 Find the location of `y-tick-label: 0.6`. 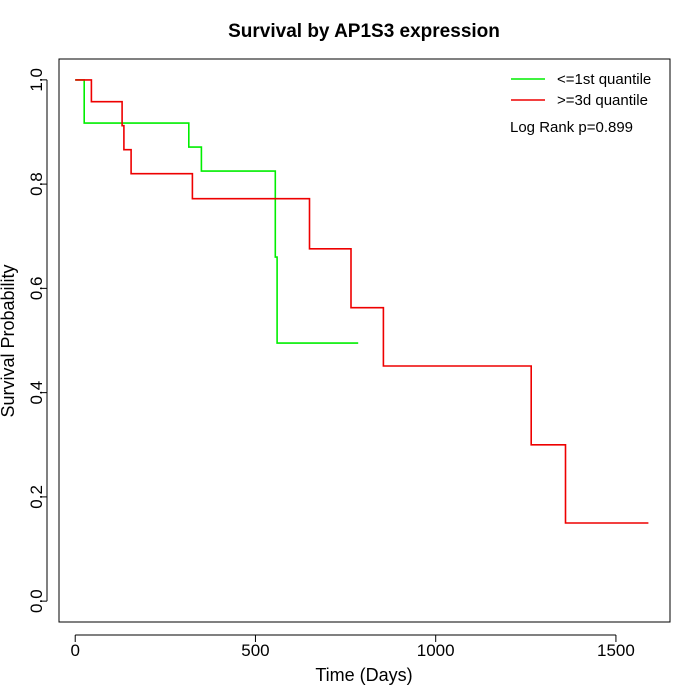

y-tick-label: 0.6 is located at coordinates (36, 289).